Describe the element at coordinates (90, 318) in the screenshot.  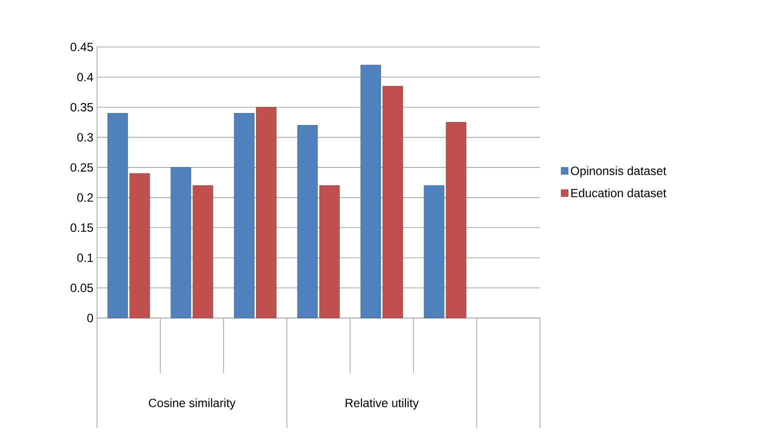
I see `y-tick-label: 0` at that location.